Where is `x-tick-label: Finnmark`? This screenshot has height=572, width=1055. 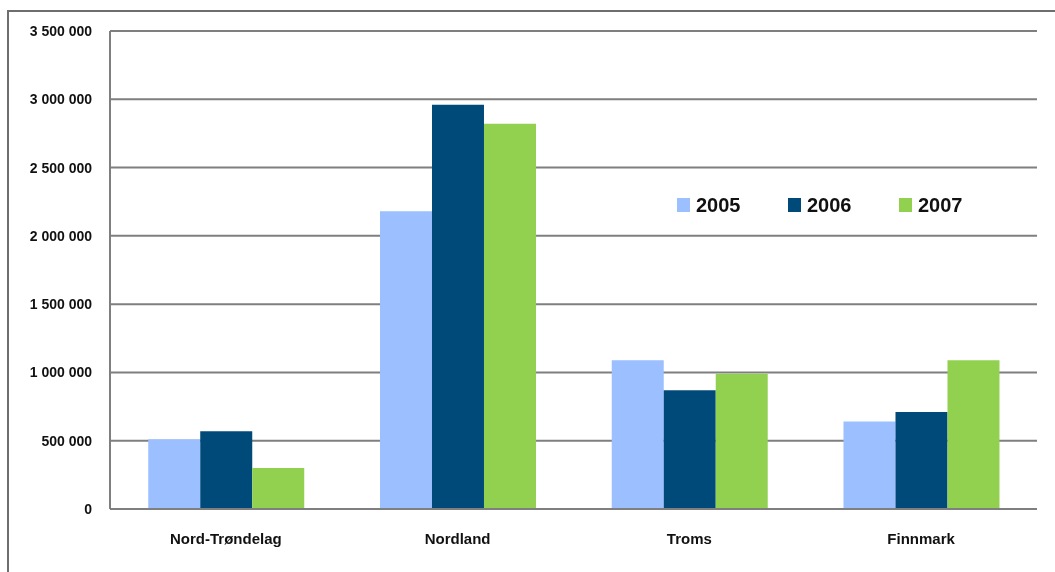 x-tick-label: Finnmark is located at coordinates (921, 538).